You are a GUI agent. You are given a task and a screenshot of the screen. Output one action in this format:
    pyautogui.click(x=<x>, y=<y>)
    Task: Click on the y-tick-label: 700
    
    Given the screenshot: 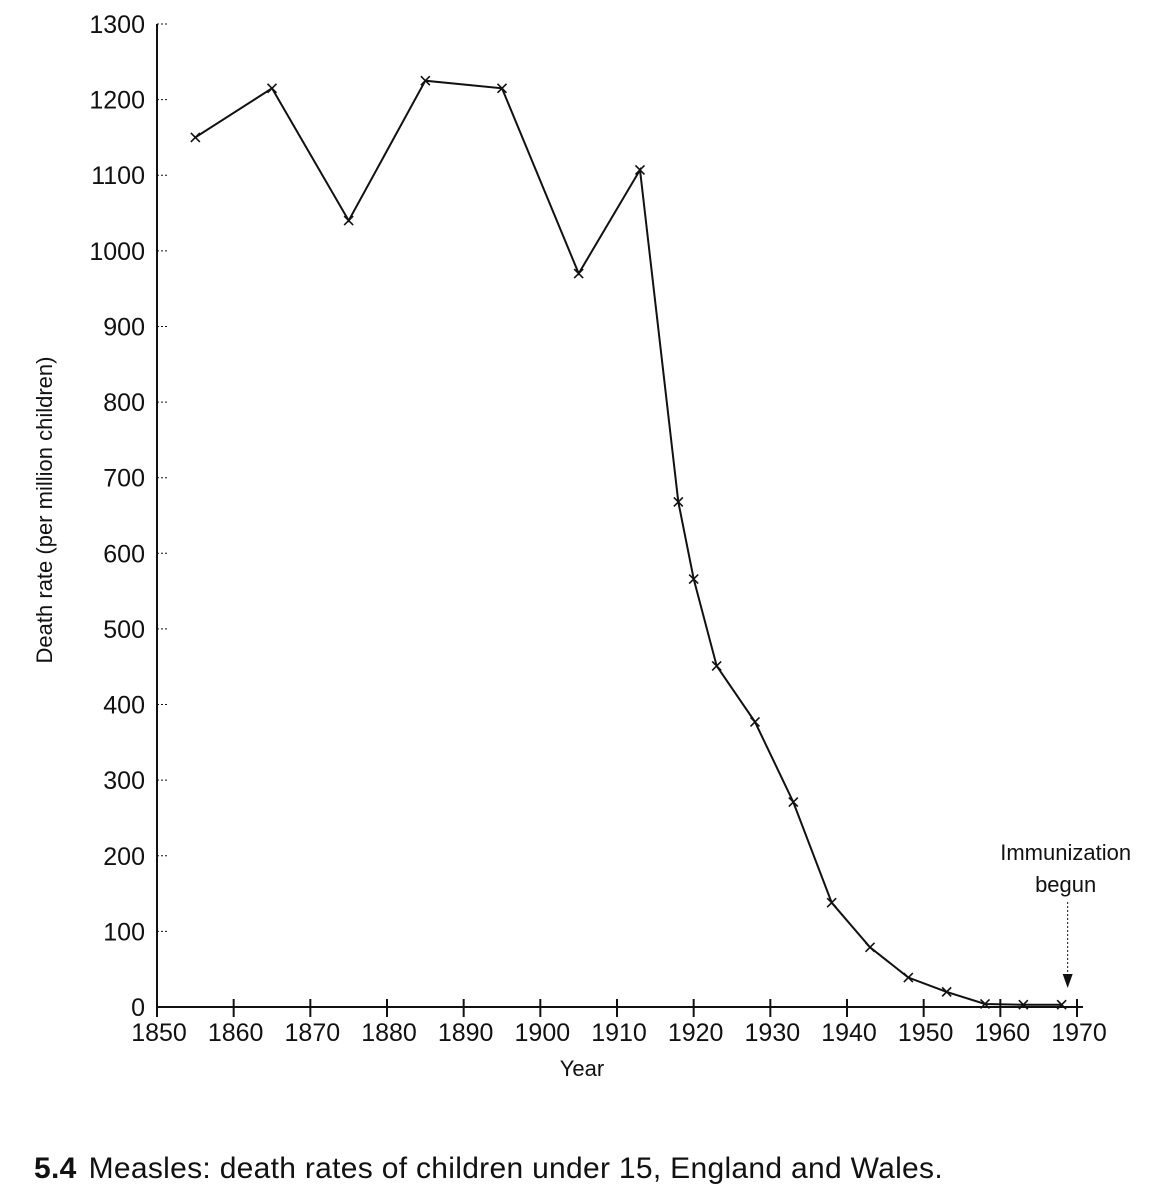 What is the action you would take?
    pyautogui.click(x=124, y=479)
    